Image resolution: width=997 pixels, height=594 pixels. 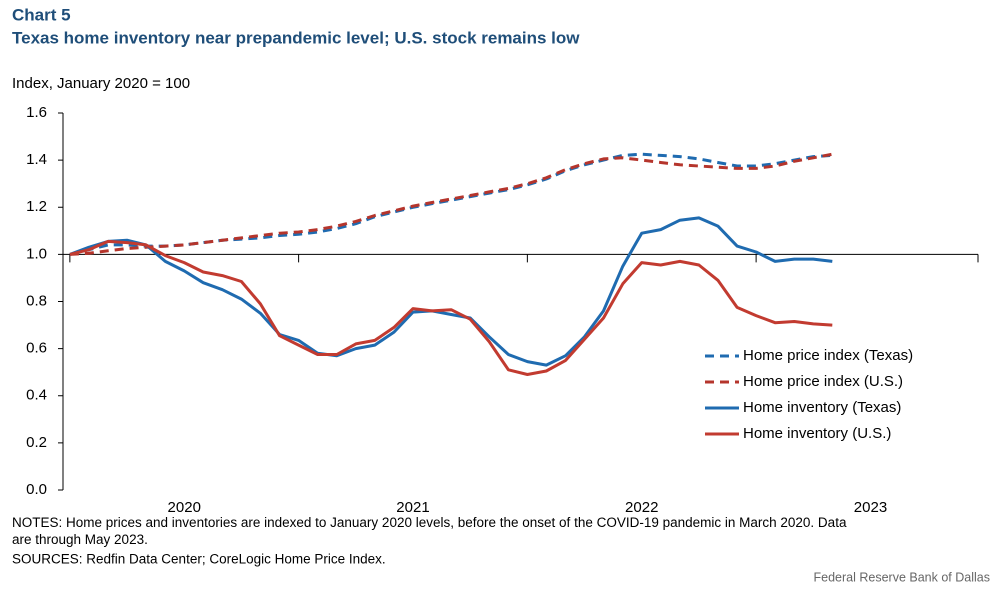 I want to click on x-tick-label: 2022, so click(x=641, y=507).